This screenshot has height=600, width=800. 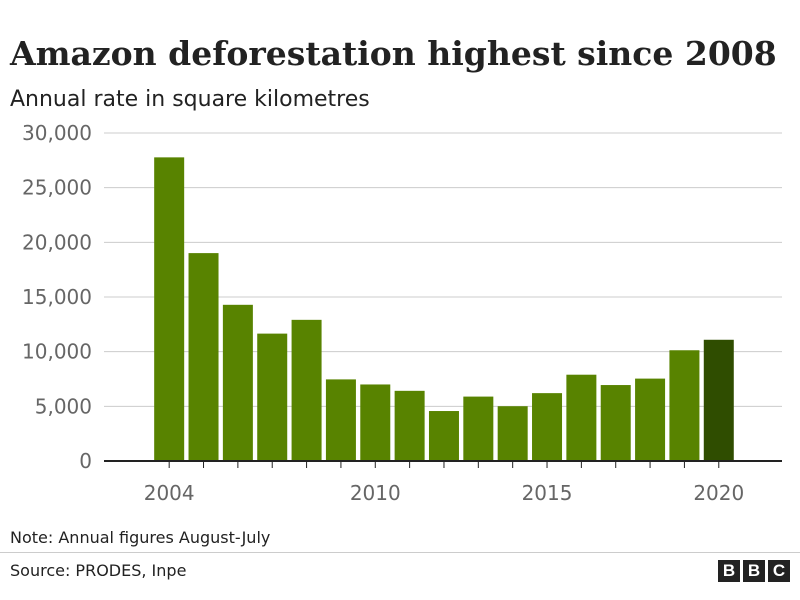 What do you see at coordinates (272, 397) in the screenshot?
I see `bar-2007` at bounding box center [272, 397].